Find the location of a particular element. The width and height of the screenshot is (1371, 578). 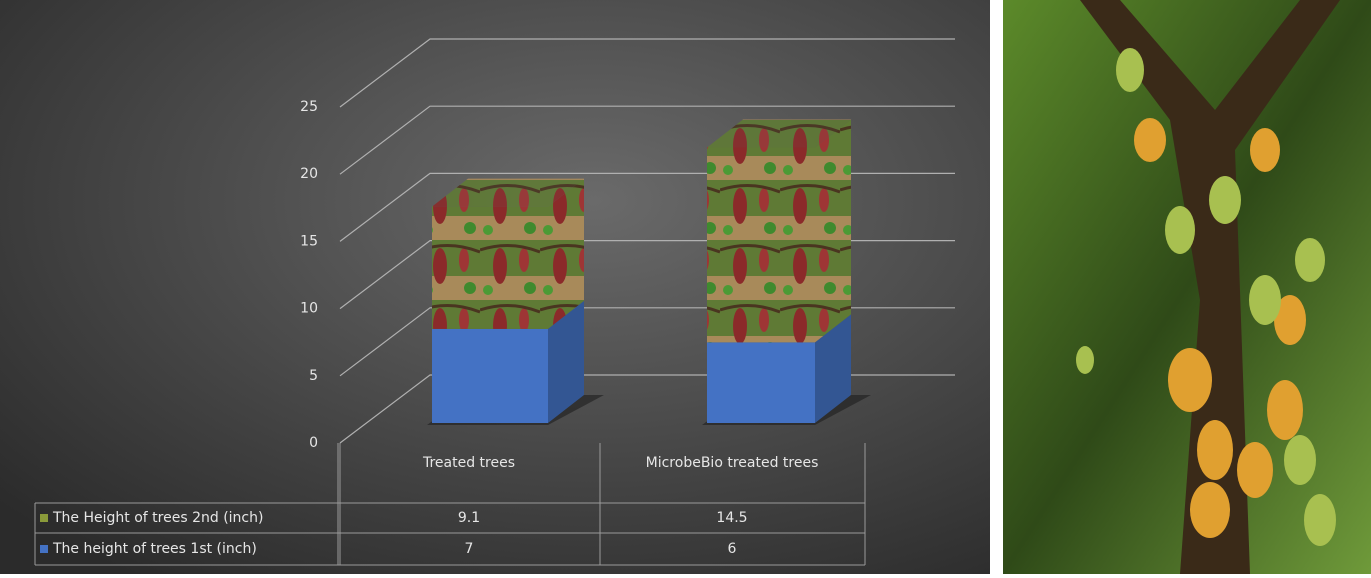

y-tick-label: 10 is located at coordinates (309, 309).